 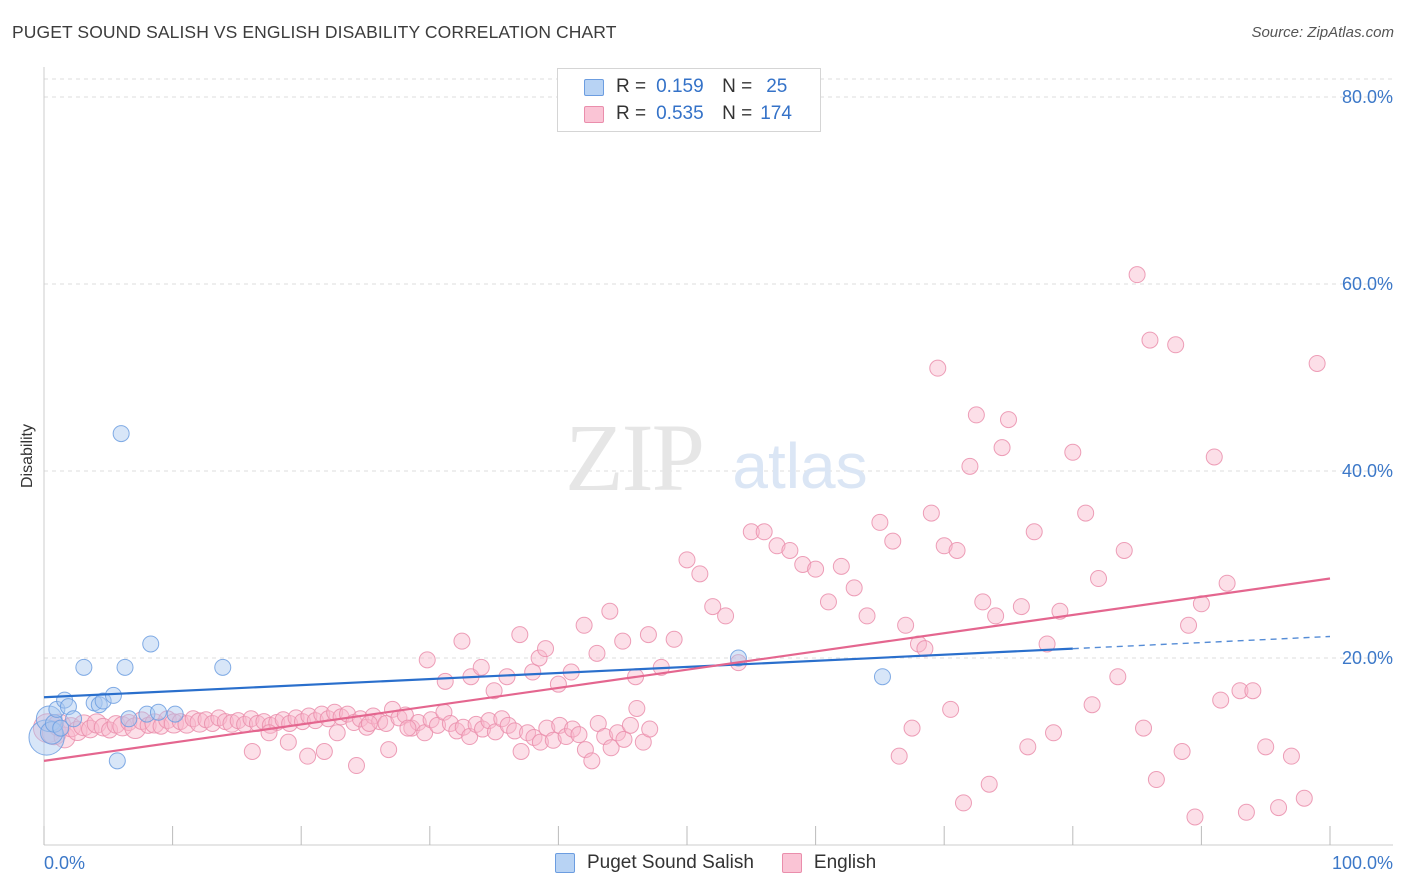 I want to click on legend-row-english: R = 0.535 N = 174, so click(x=675, y=114).